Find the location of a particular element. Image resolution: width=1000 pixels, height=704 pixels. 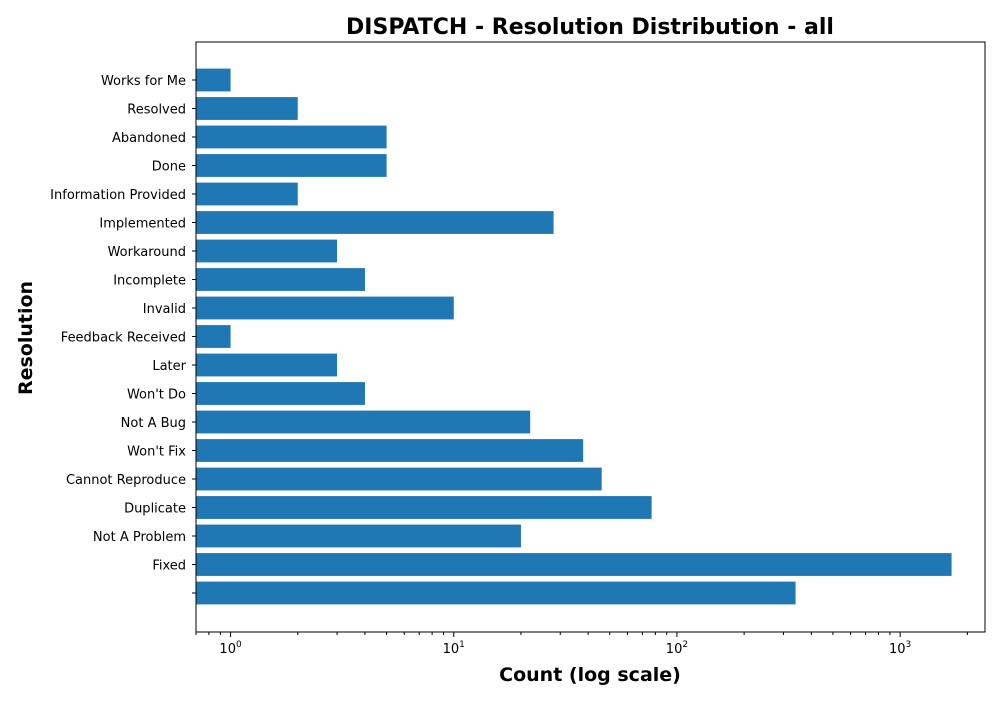

y-tick-label: Fixed is located at coordinates (169, 566).